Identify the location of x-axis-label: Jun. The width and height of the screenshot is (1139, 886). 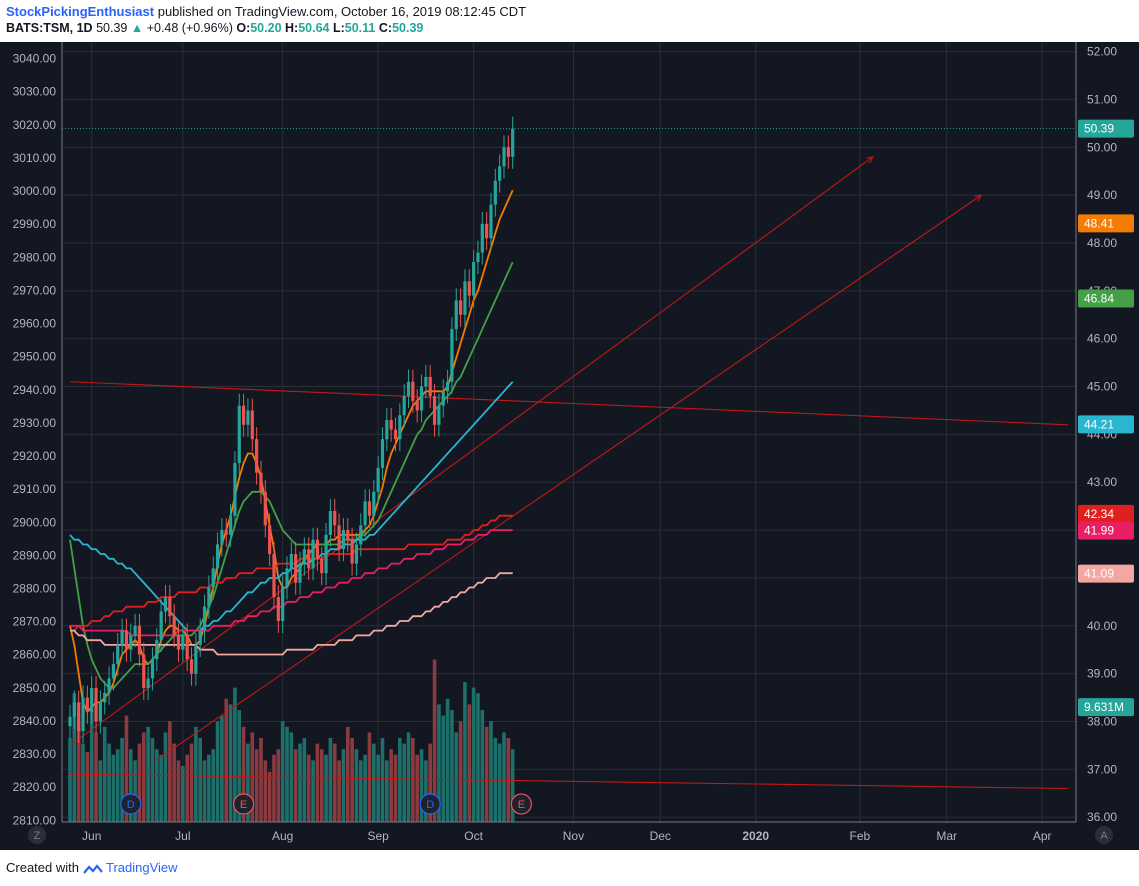
(91, 836).